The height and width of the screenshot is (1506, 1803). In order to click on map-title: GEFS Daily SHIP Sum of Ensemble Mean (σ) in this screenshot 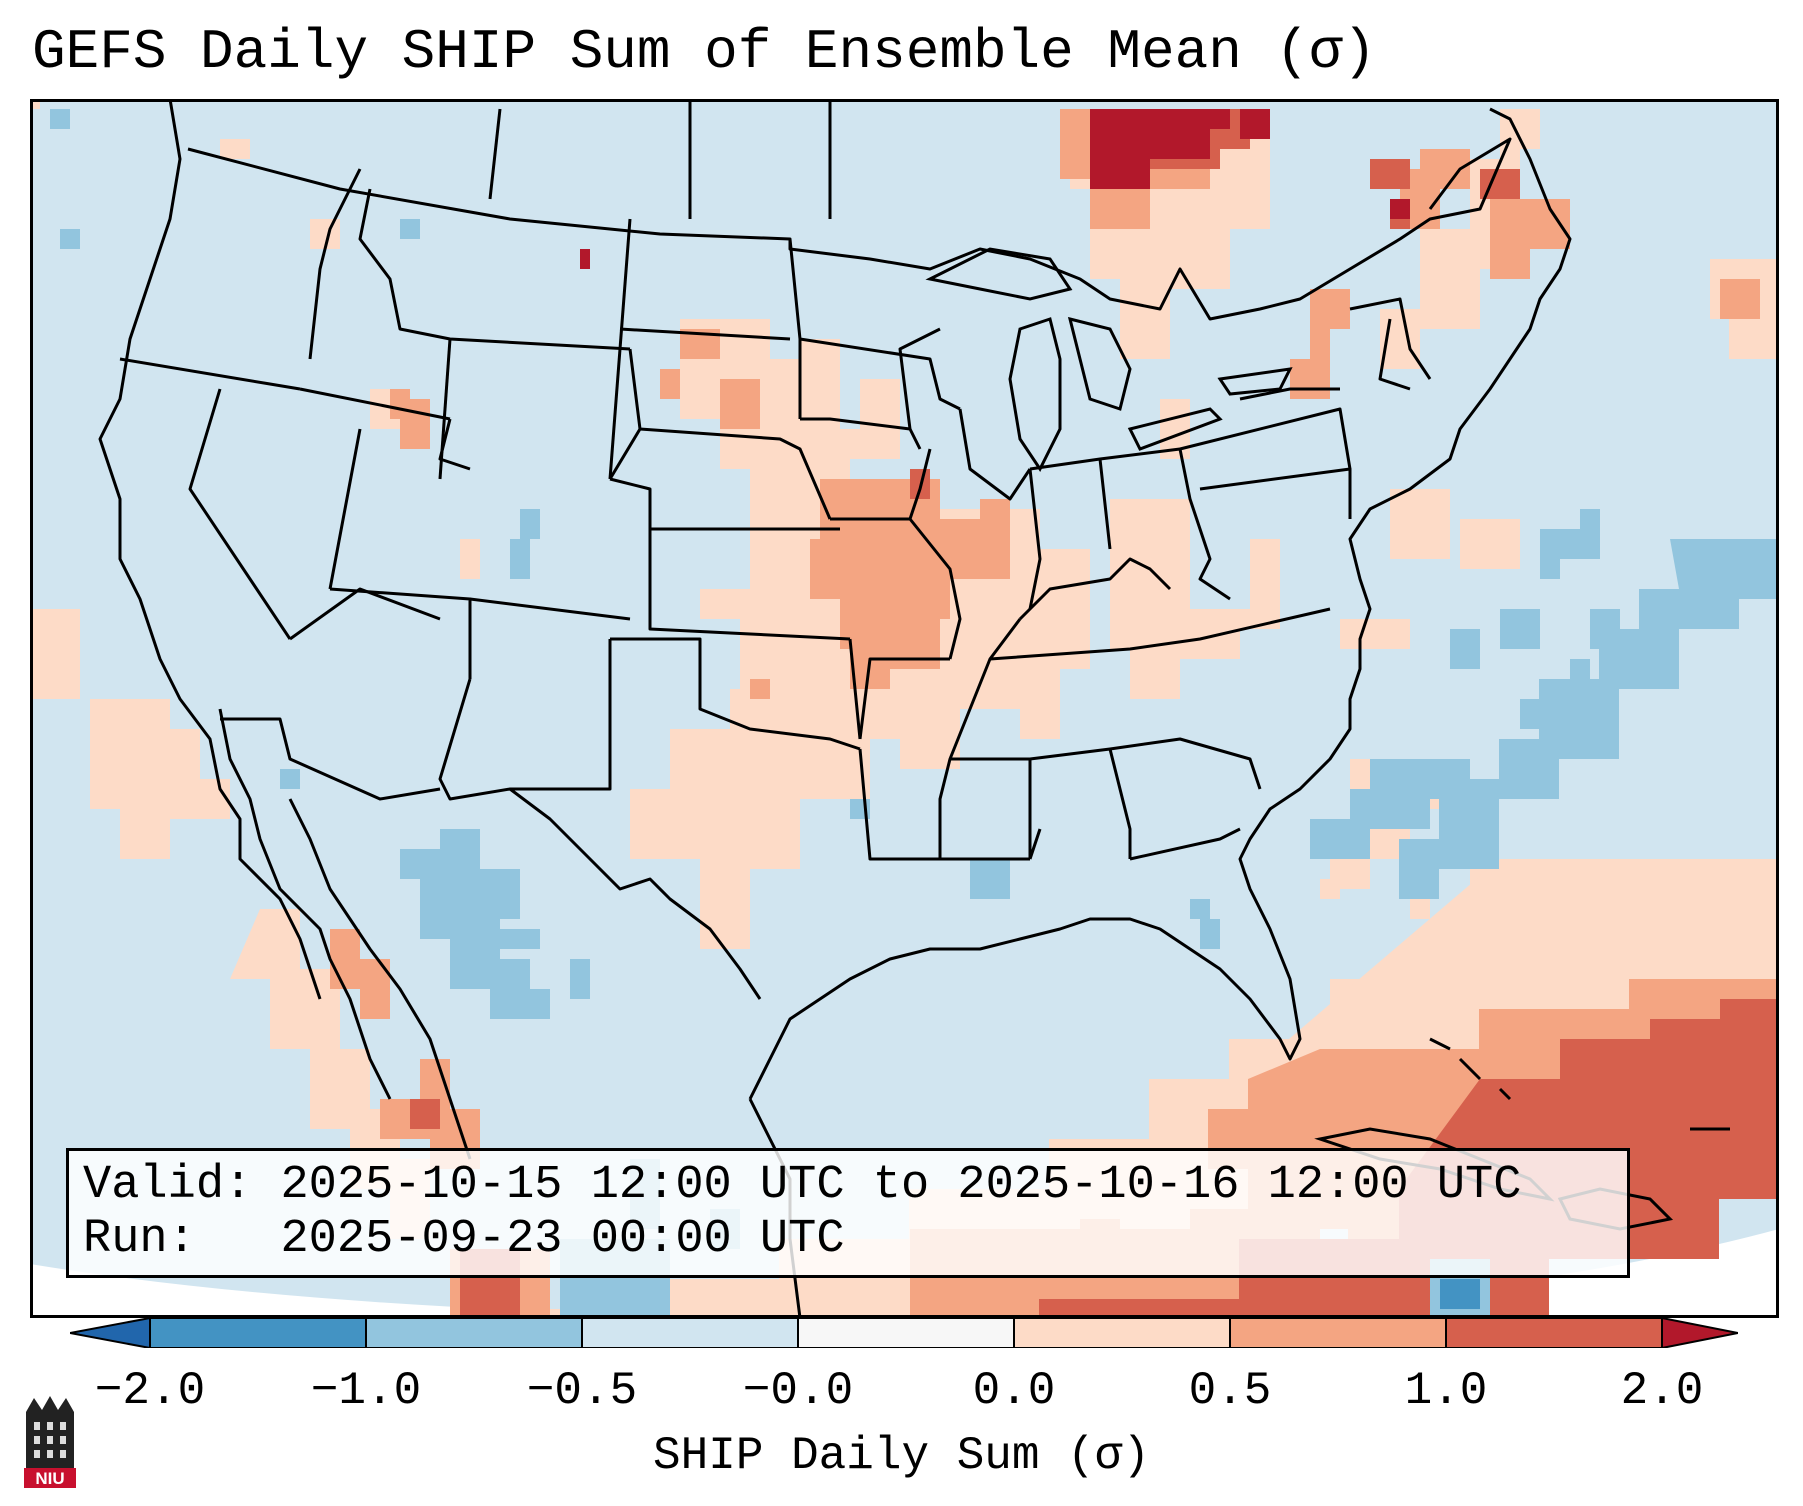, I will do `click(704, 52)`.